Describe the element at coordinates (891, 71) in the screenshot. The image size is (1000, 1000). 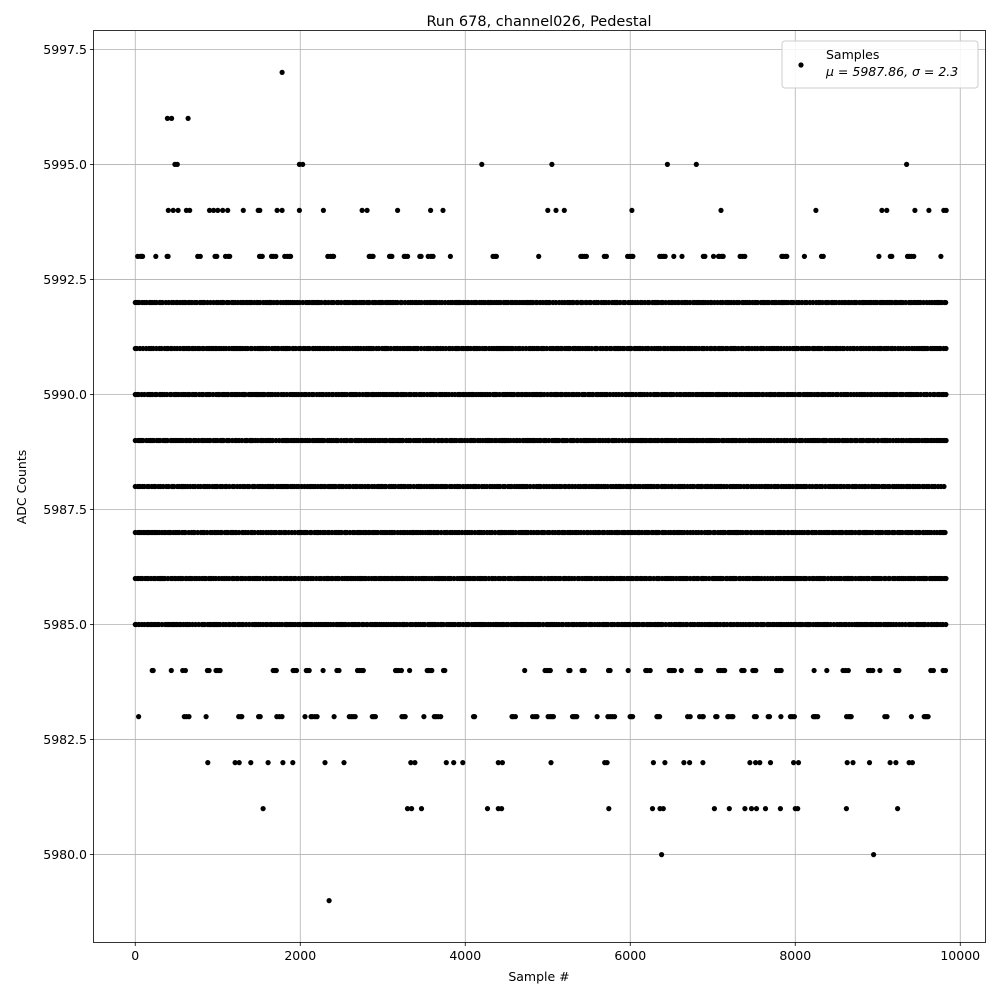
I see `legend-stats-label: μ = 5987.86, σ = 2.3` at that location.